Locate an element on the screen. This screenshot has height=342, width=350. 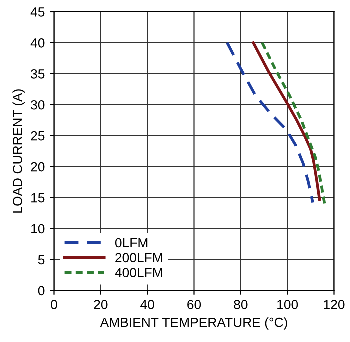
x-tick-label: 100 is located at coordinates (288, 305).